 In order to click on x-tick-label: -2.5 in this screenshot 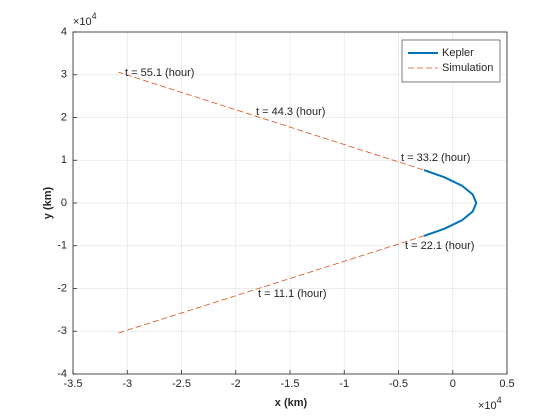, I will do `click(181, 384)`.